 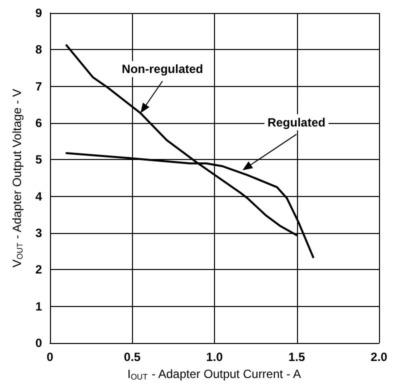 What do you see at coordinates (38, 123) in the screenshot?
I see `y-tick-label: 6` at bounding box center [38, 123].